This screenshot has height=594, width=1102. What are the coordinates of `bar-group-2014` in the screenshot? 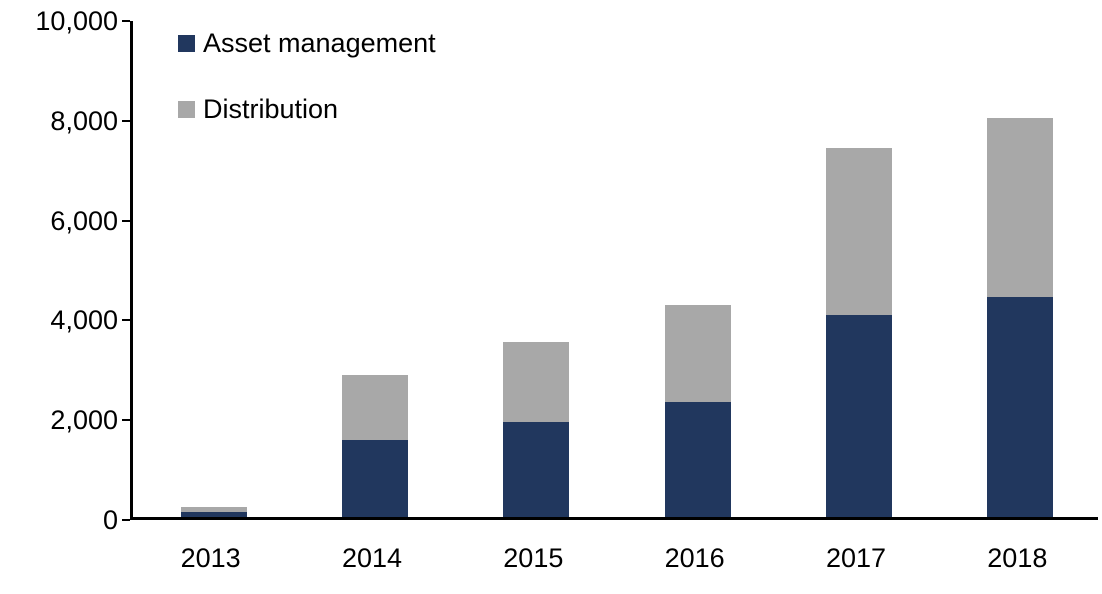 It's located at (375, 445).